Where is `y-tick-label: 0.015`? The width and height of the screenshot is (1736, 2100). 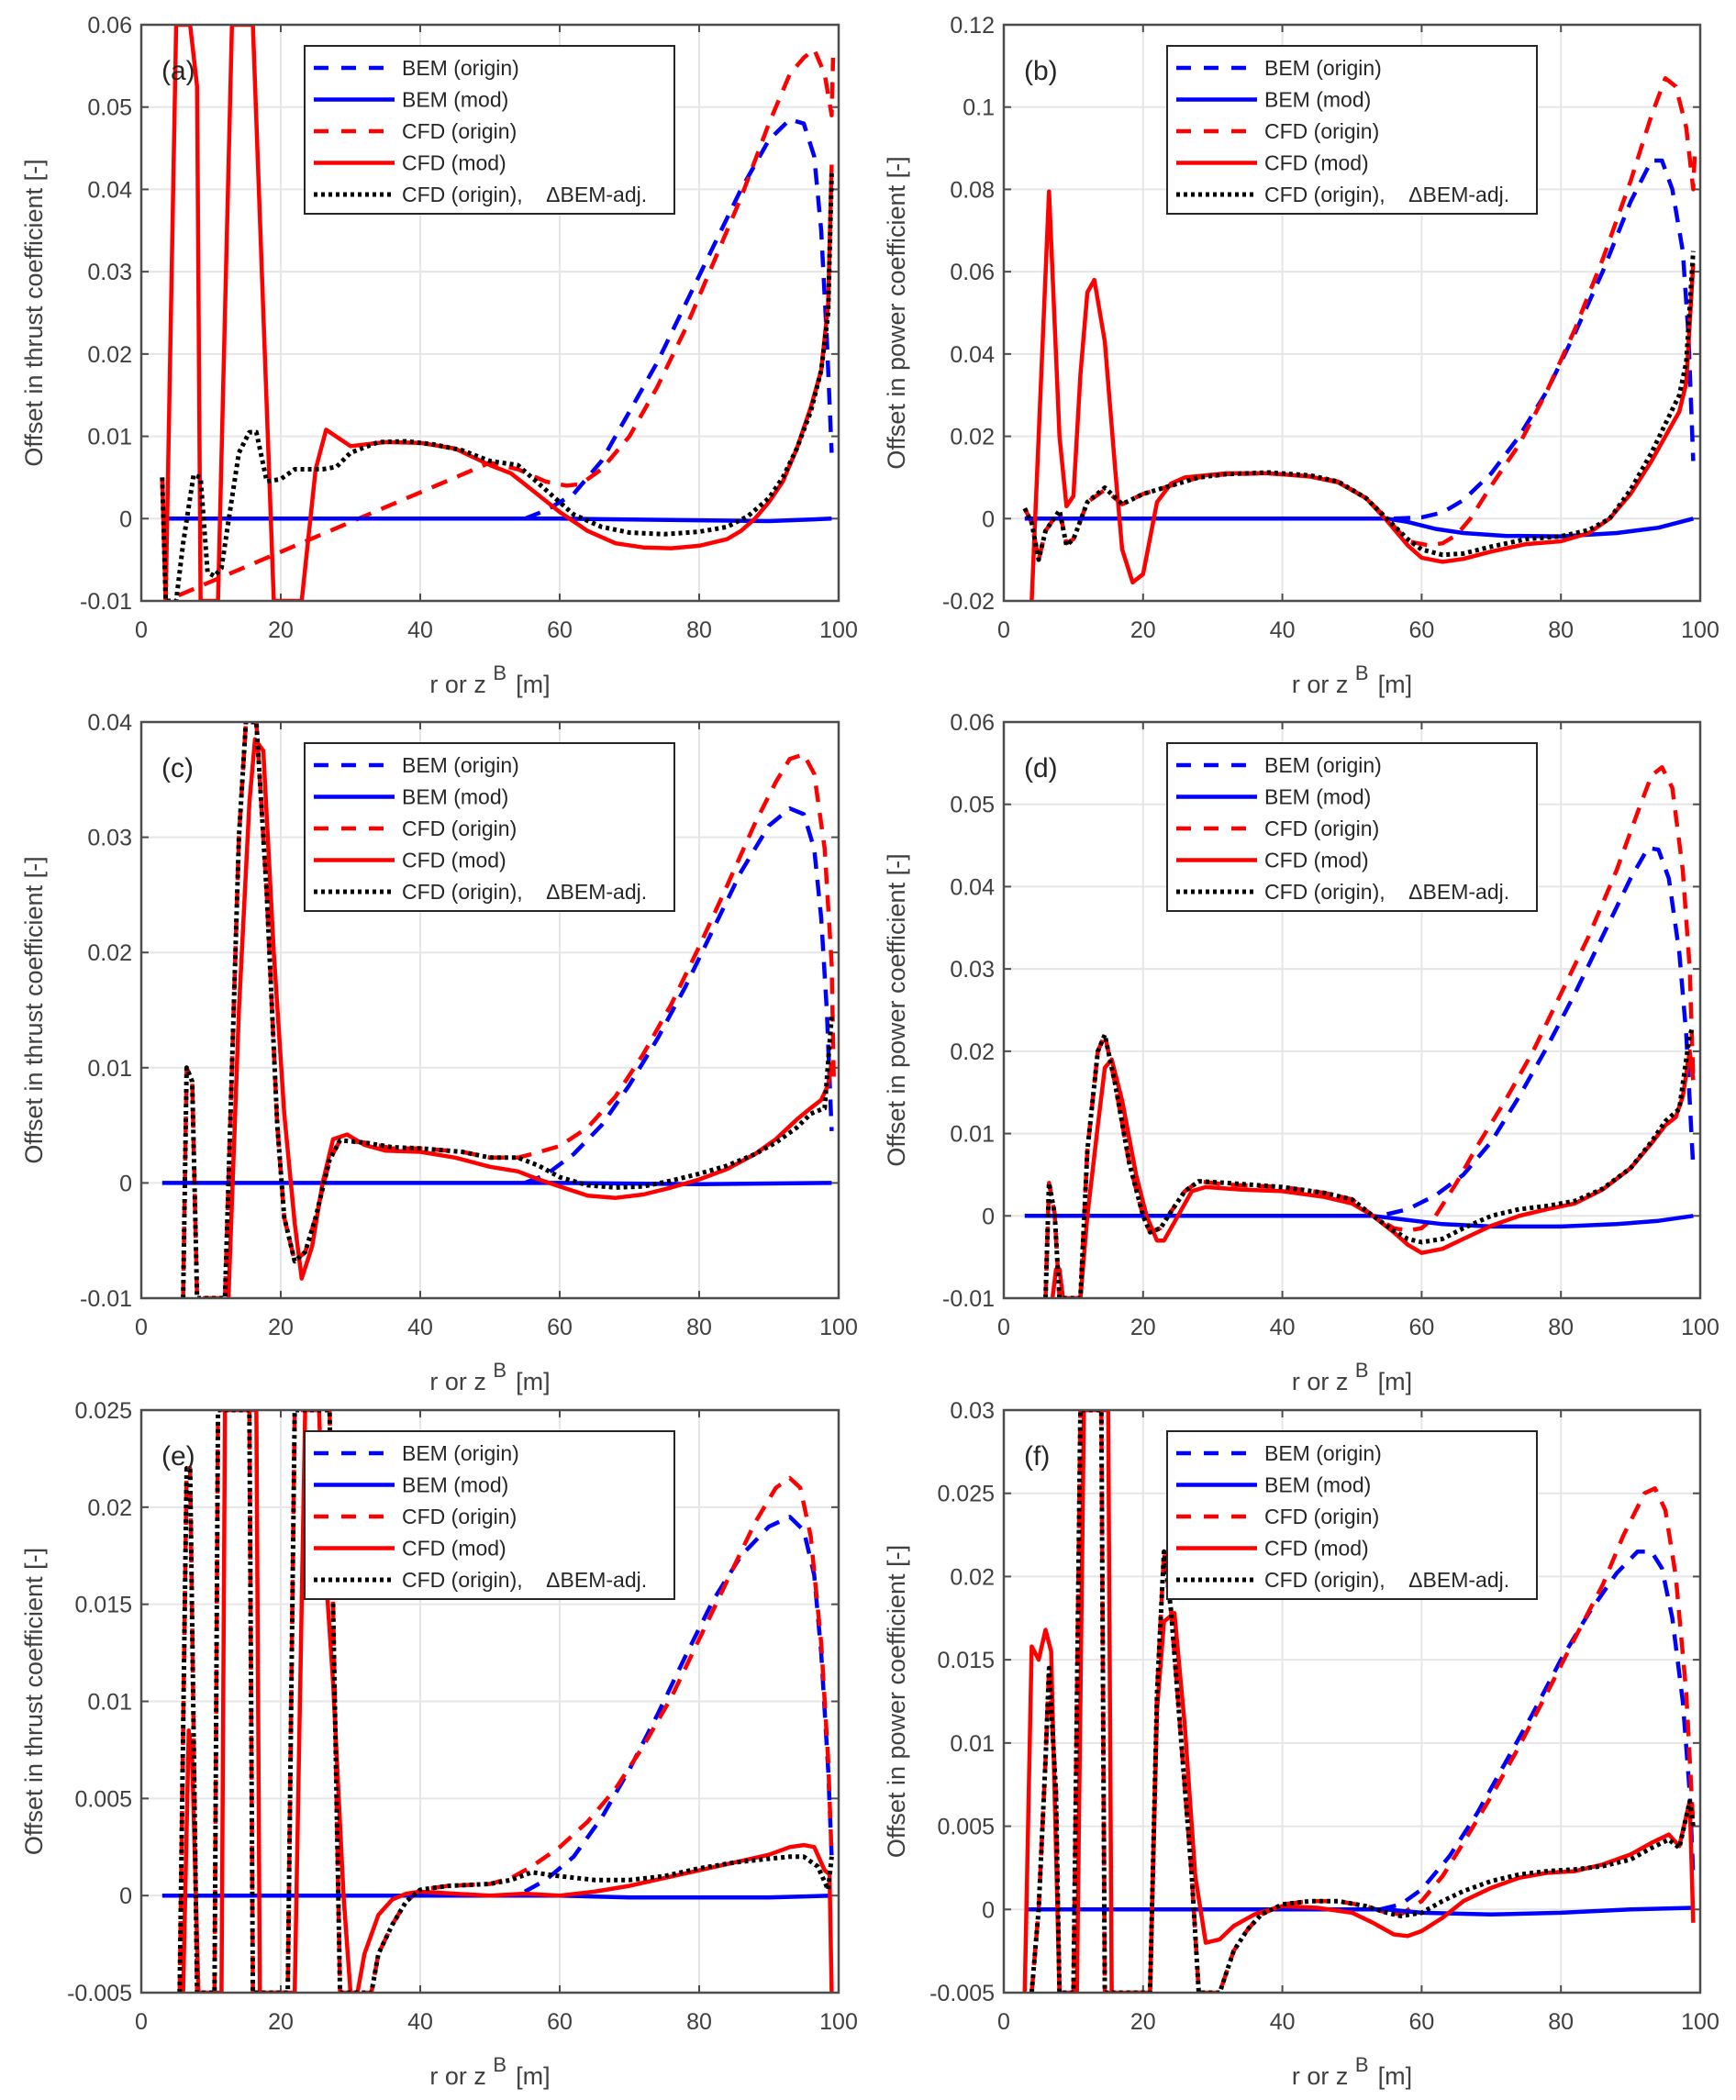
y-tick-label: 0.015 is located at coordinates (103, 1606).